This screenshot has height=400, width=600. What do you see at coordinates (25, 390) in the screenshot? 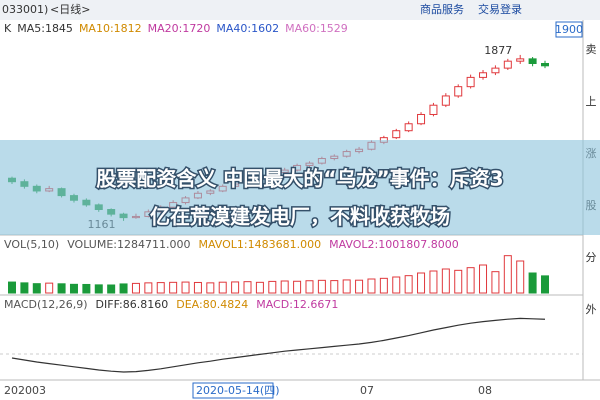
I see `x-axis-label: 202003` at bounding box center [25, 390].